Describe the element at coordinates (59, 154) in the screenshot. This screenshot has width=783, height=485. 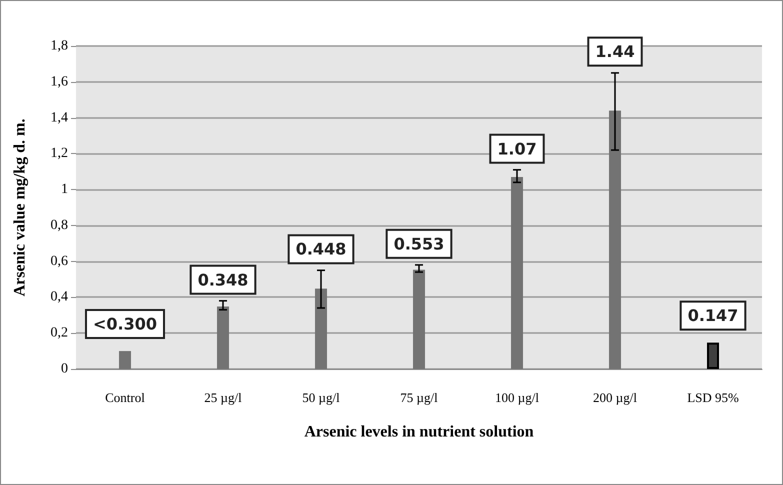
I see `y-tick-label: 1,2` at that location.